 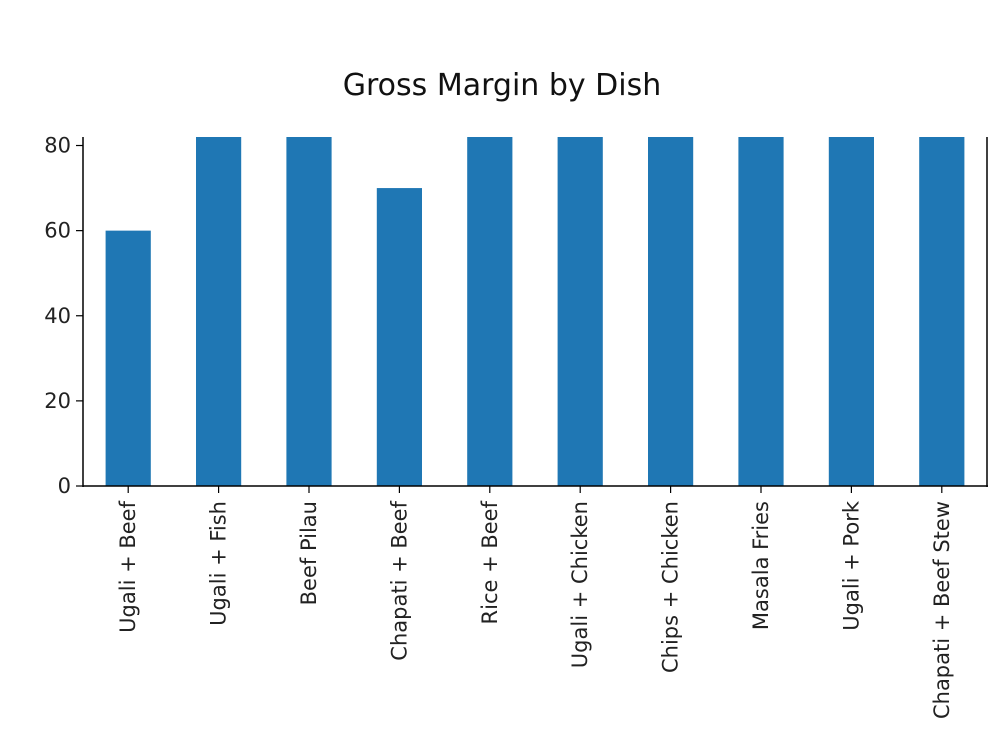 I want to click on x-tick-label: Ugali + Beef, so click(x=128, y=566).